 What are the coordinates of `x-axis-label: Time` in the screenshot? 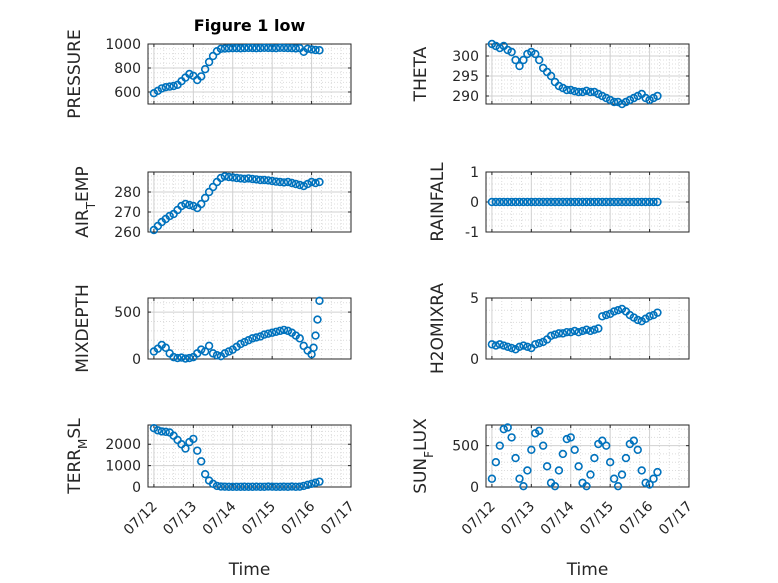 It's located at (587, 570).